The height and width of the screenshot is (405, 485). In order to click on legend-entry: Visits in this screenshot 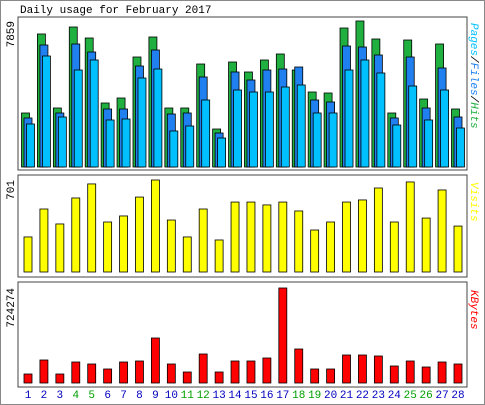, I will do `click(473, 202)`.